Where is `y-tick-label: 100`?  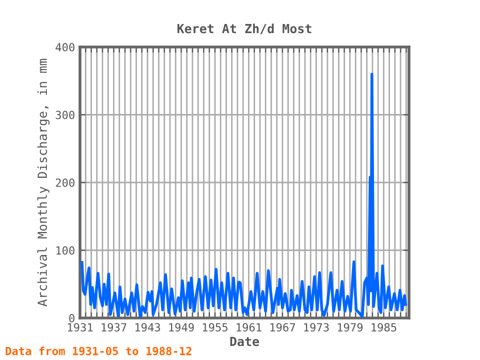 y-tick-label: 100 is located at coordinates (65, 250).